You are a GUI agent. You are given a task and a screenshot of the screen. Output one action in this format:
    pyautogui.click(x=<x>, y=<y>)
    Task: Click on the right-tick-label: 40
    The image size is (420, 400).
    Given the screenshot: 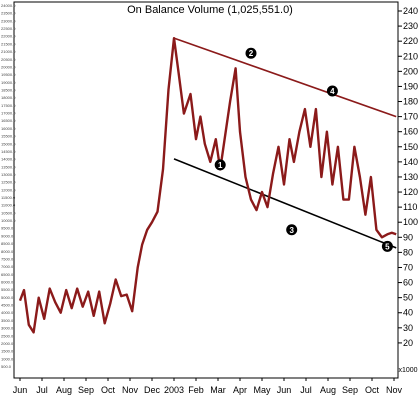 What is the action you would take?
    pyautogui.click(x=408, y=313)
    